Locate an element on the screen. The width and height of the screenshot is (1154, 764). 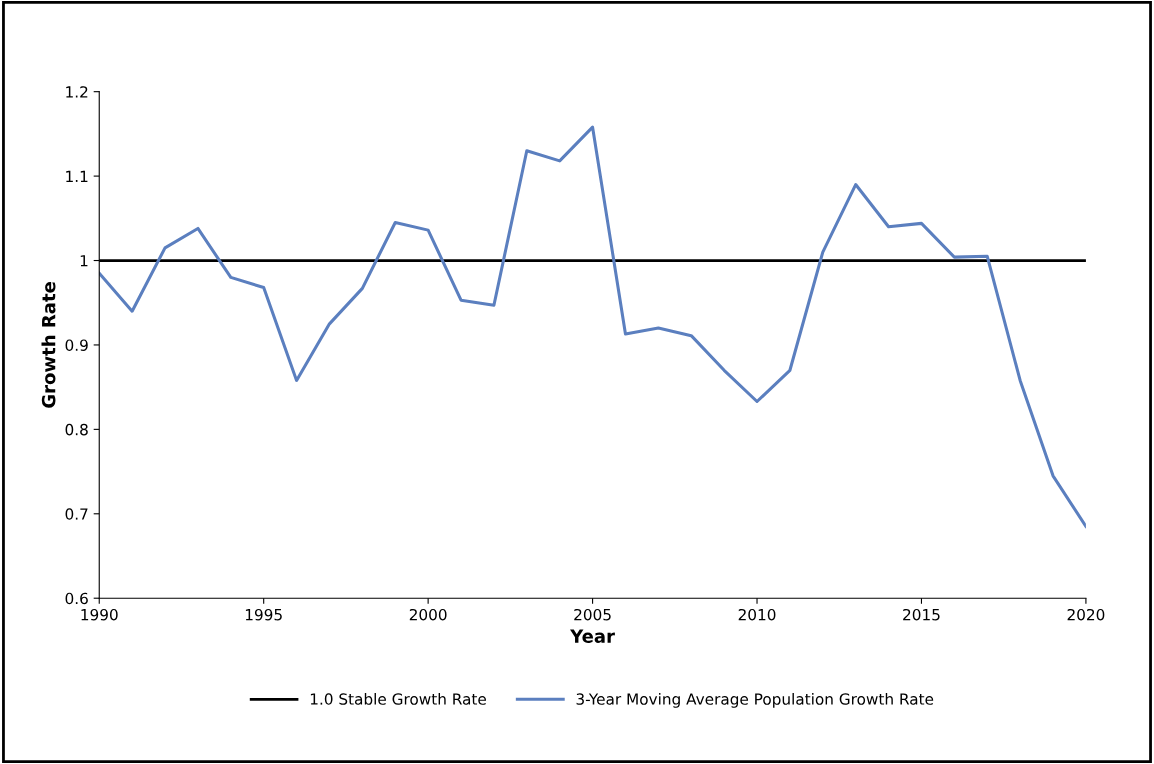
y-tick-label: 0.8 is located at coordinates (76, 429).